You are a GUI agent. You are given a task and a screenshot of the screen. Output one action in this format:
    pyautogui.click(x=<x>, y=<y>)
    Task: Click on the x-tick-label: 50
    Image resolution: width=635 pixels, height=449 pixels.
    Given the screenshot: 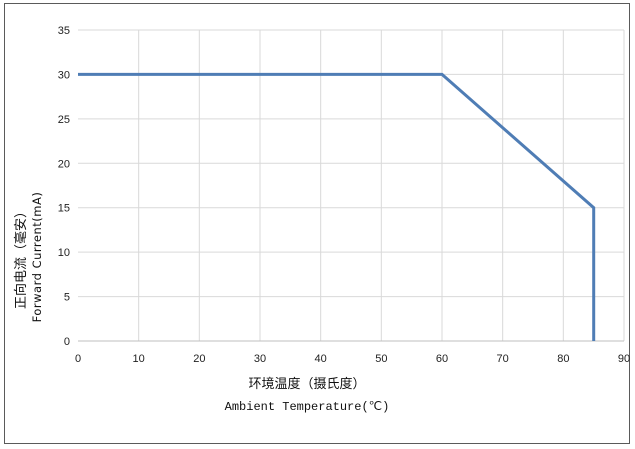 What is the action you would take?
    pyautogui.click(x=381, y=359)
    